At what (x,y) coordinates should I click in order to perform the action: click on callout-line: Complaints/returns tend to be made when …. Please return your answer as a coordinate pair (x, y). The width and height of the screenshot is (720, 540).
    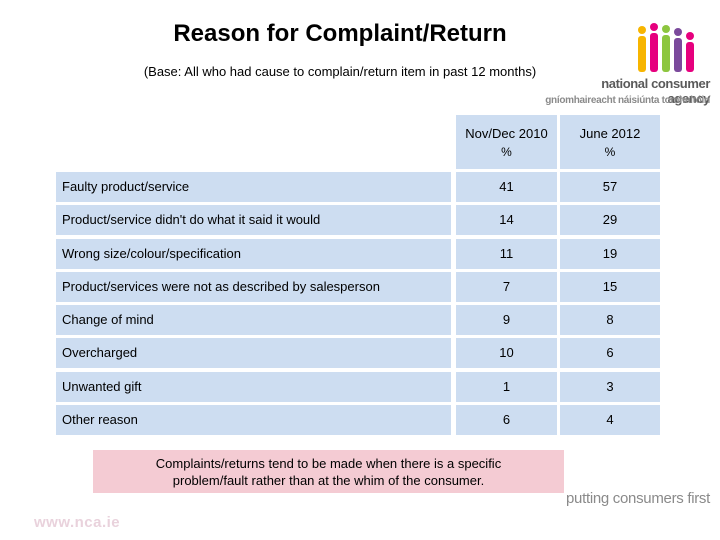
    Looking at the image, I should click on (328, 463).